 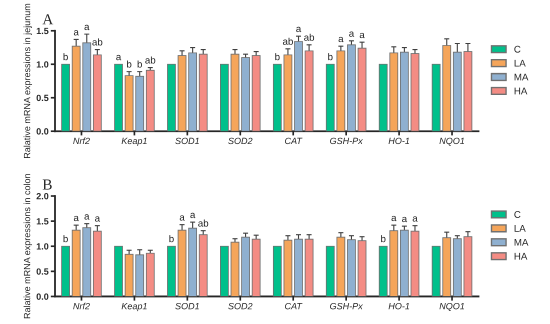 What do you see at coordinates (48, 19) in the screenshot?
I see `chart-title: A` at bounding box center [48, 19].